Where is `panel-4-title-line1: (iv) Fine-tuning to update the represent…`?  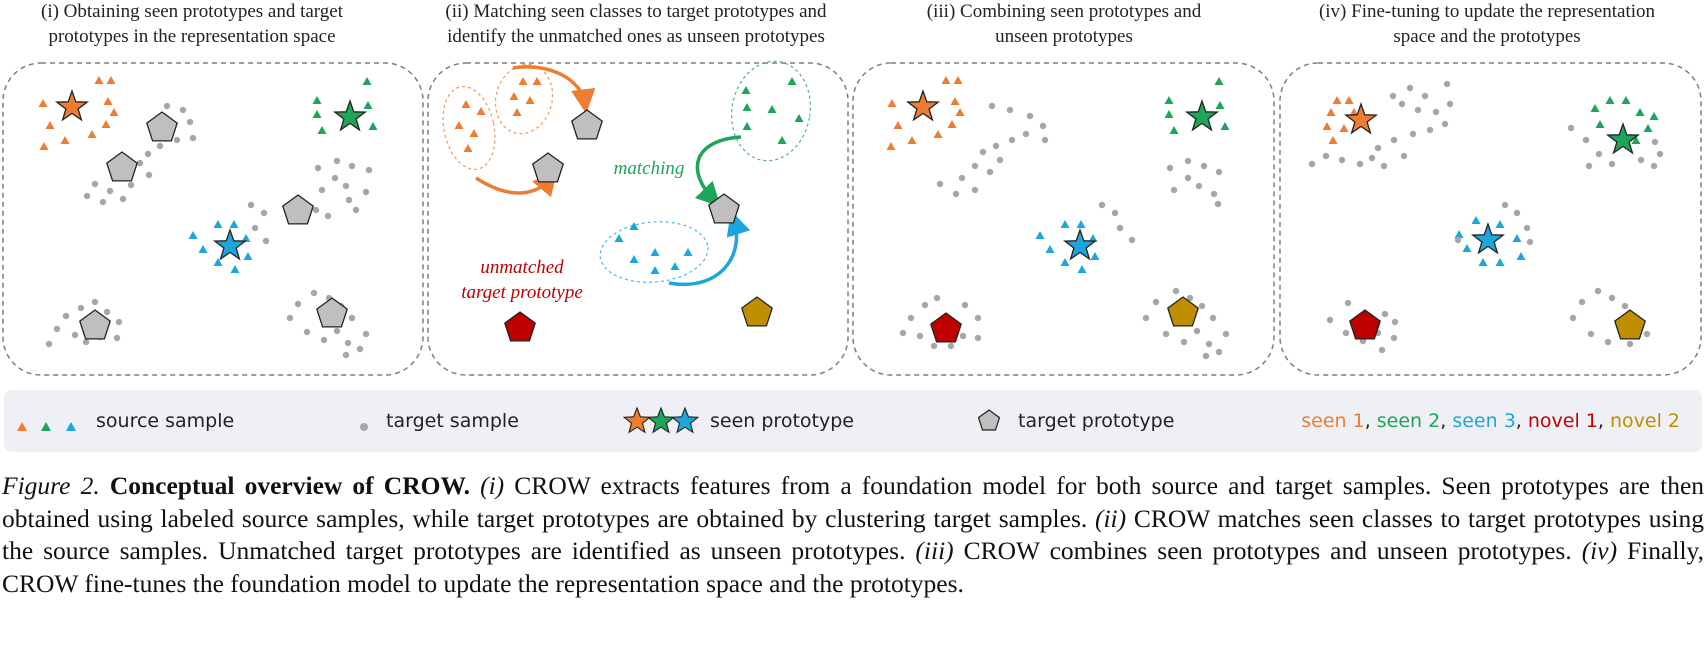 panel-4-title-line1: (iv) Fine-tuning to update the represent… is located at coordinates (1487, 11).